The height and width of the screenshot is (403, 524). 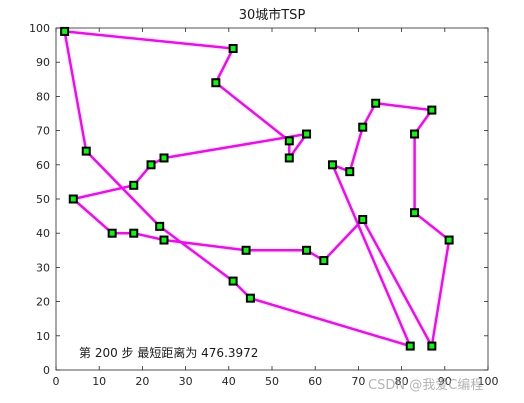 What do you see at coordinates (43, 62) in the screenshot?
I see `y-tick-label: 90` at bounding box center [43, 62].